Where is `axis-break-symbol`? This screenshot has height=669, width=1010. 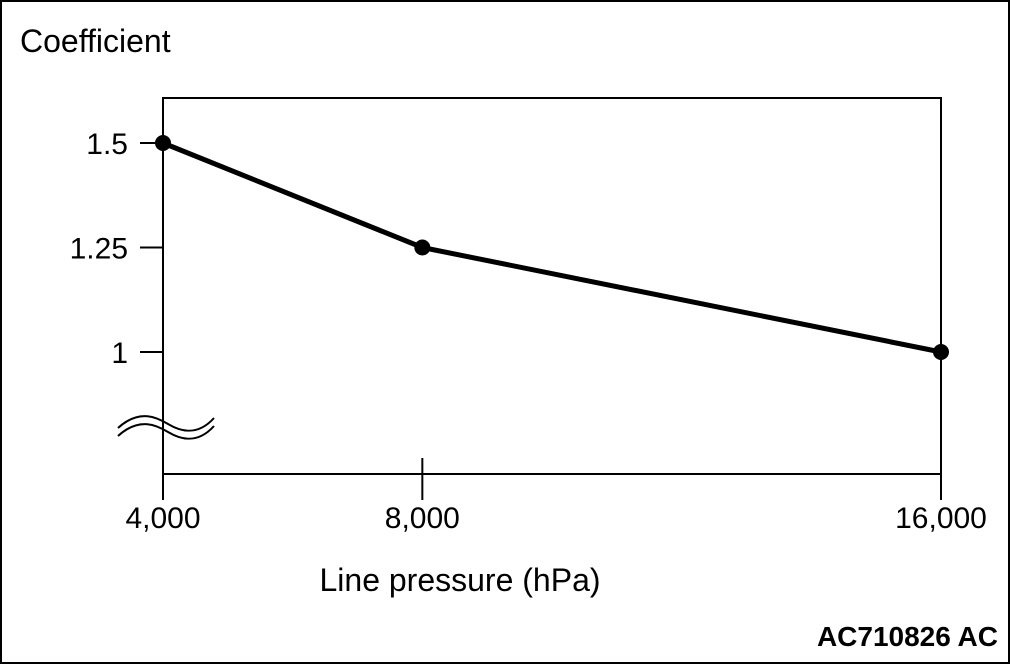 axis-break-symbol is located at coordinates (166, 427).